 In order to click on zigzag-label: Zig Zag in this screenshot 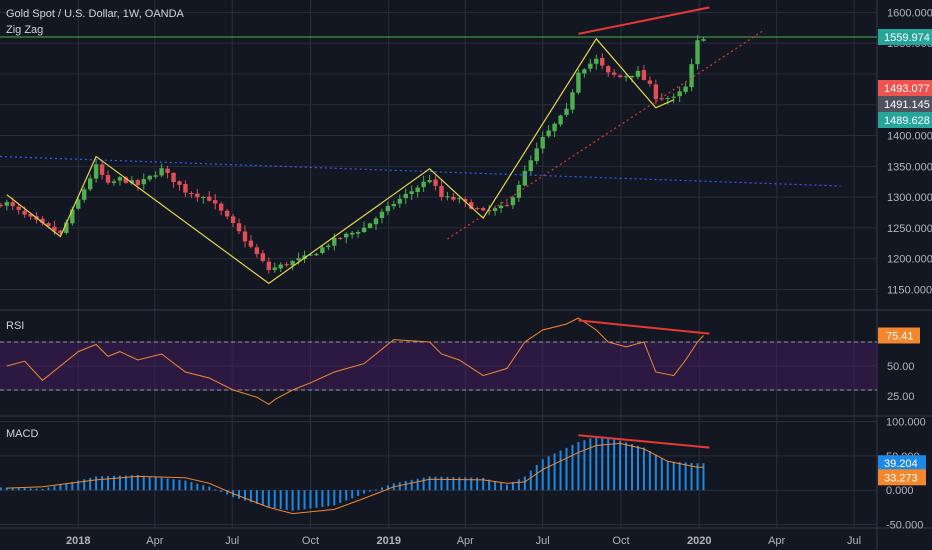, I will do `click(25, 30)`.